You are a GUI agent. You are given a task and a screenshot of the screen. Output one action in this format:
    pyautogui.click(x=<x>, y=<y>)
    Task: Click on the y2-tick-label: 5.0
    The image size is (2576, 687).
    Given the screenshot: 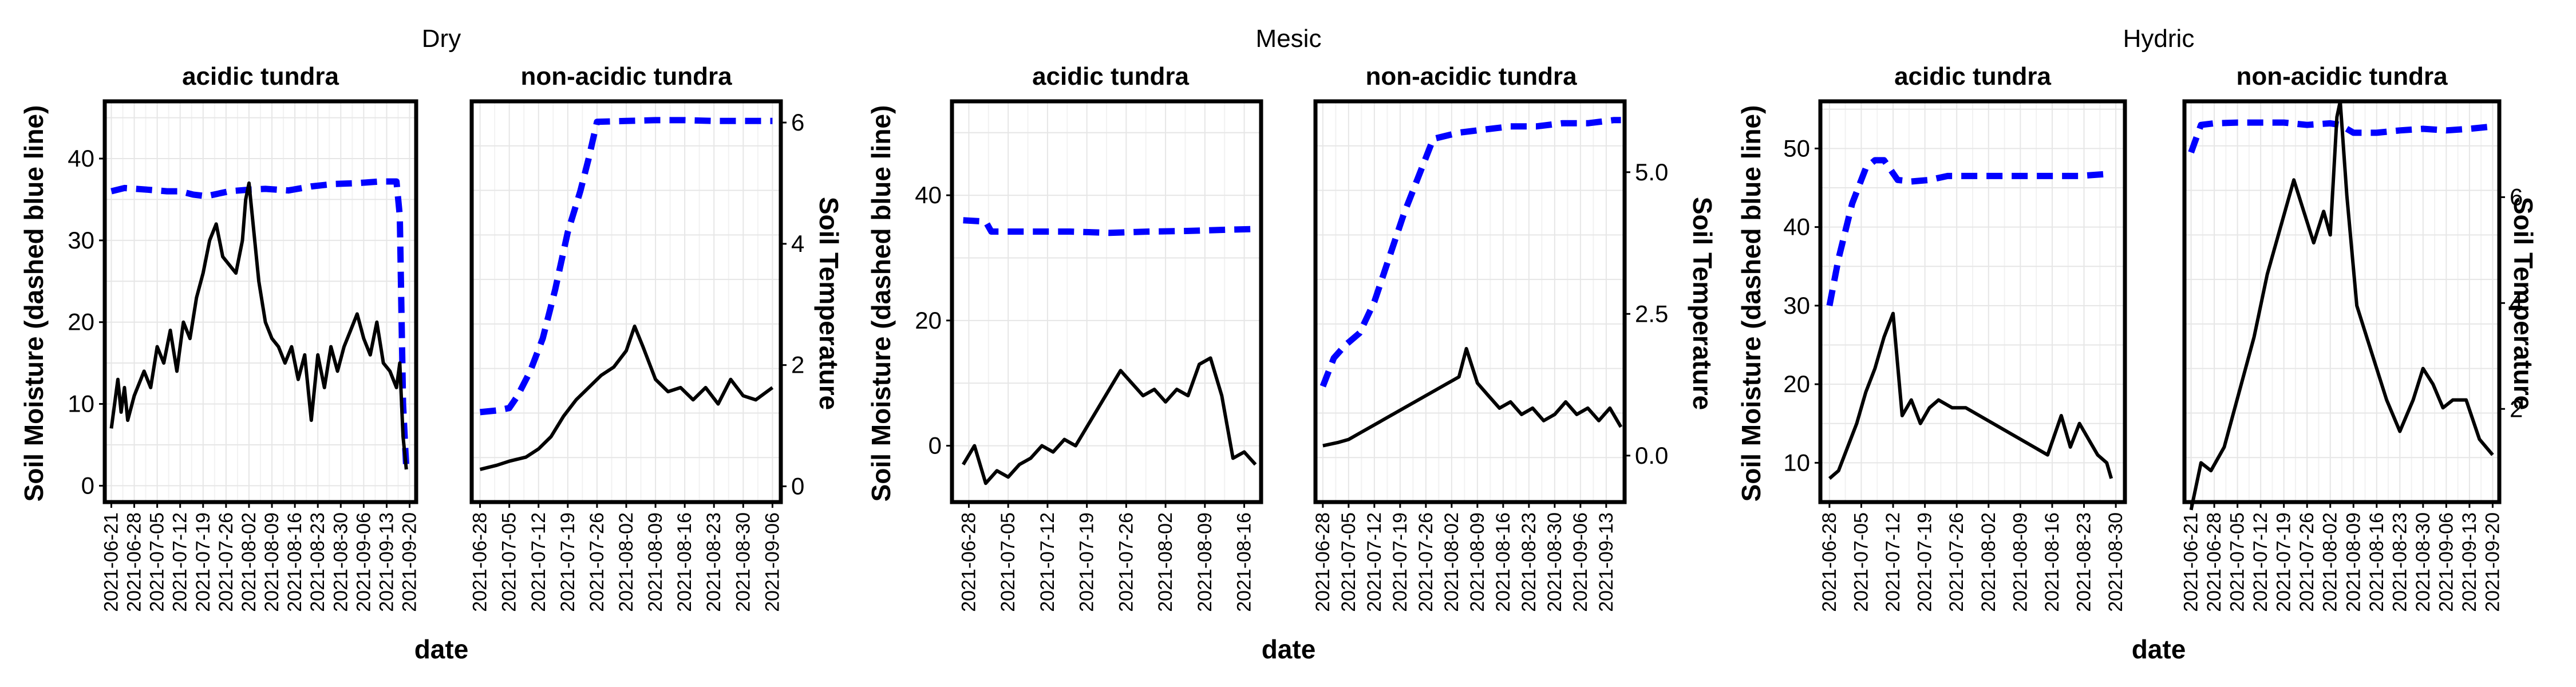 What is the action you would take?
    pyautogui.click(x=1651, y=172)
    